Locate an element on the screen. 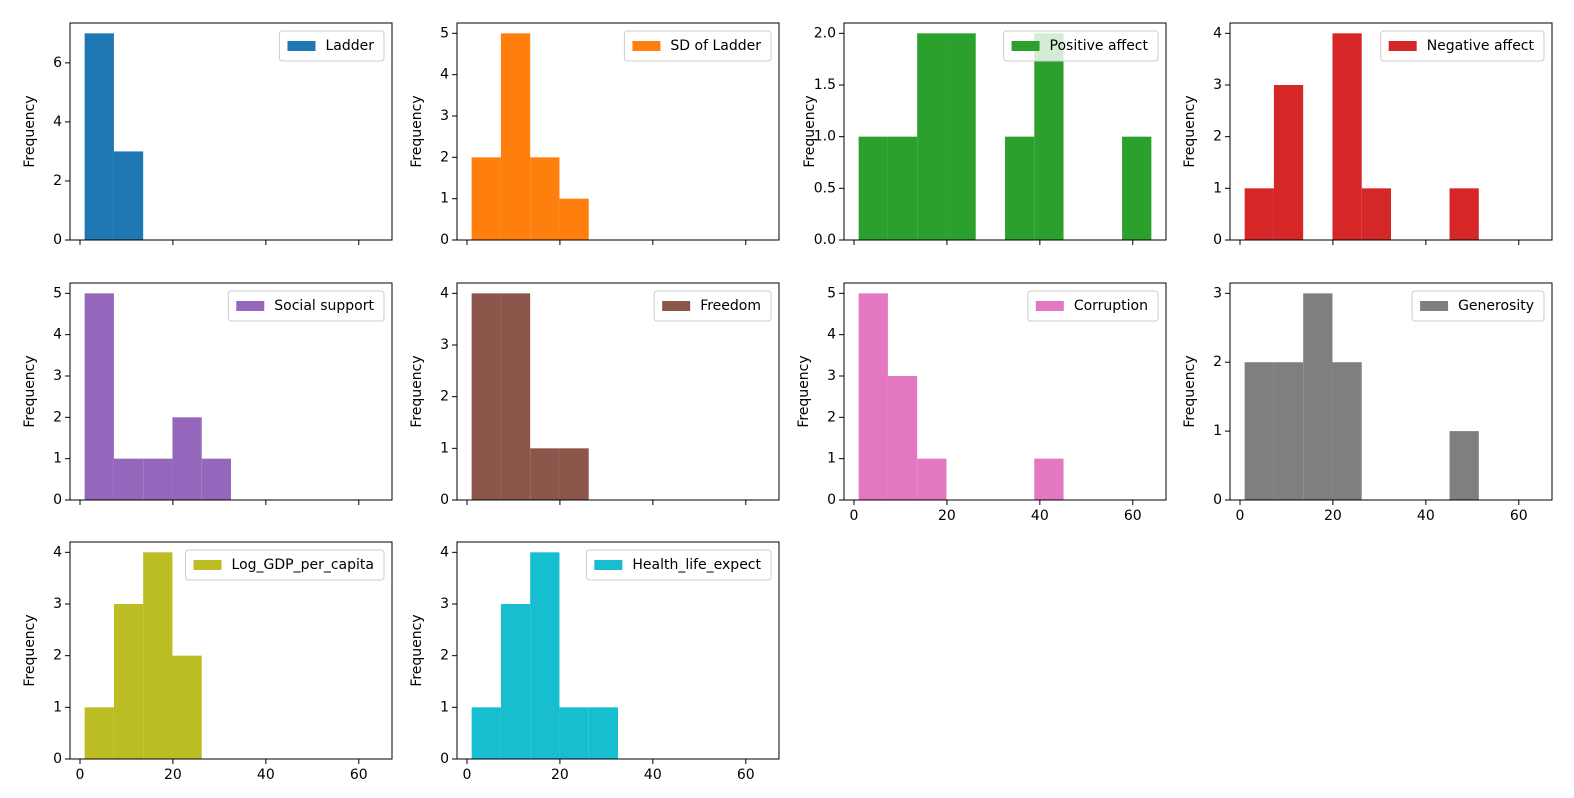 Image resolution: width=1574 pixels, height=798 pixels. x-tick-label: 20 is located at coordinates (1333, 516).